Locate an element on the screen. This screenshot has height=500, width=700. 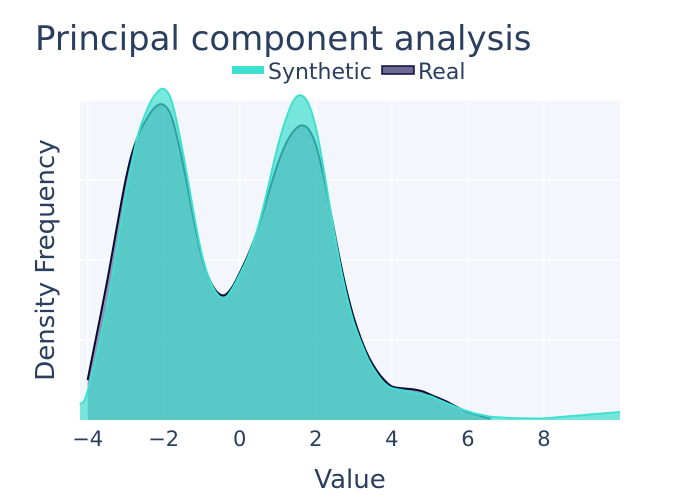
legend-swatch-synthetic is located at coordinates (248, 70).